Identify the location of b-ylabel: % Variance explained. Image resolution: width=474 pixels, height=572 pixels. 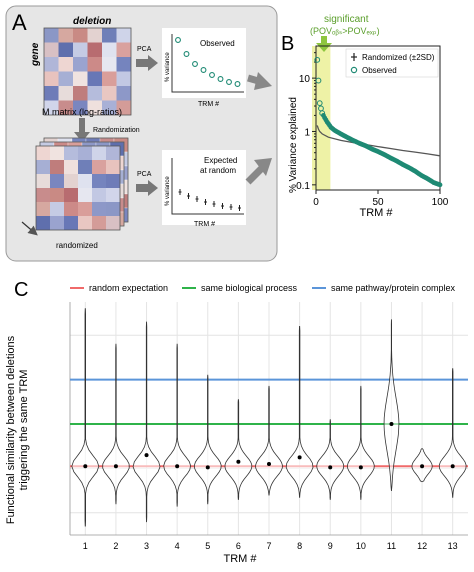
(293, 145).